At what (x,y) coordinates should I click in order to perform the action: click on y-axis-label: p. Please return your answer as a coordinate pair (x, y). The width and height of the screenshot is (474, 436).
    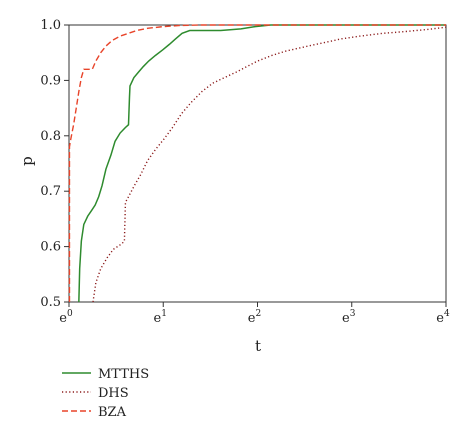
    Looking at the image, I should click on (27, 161).